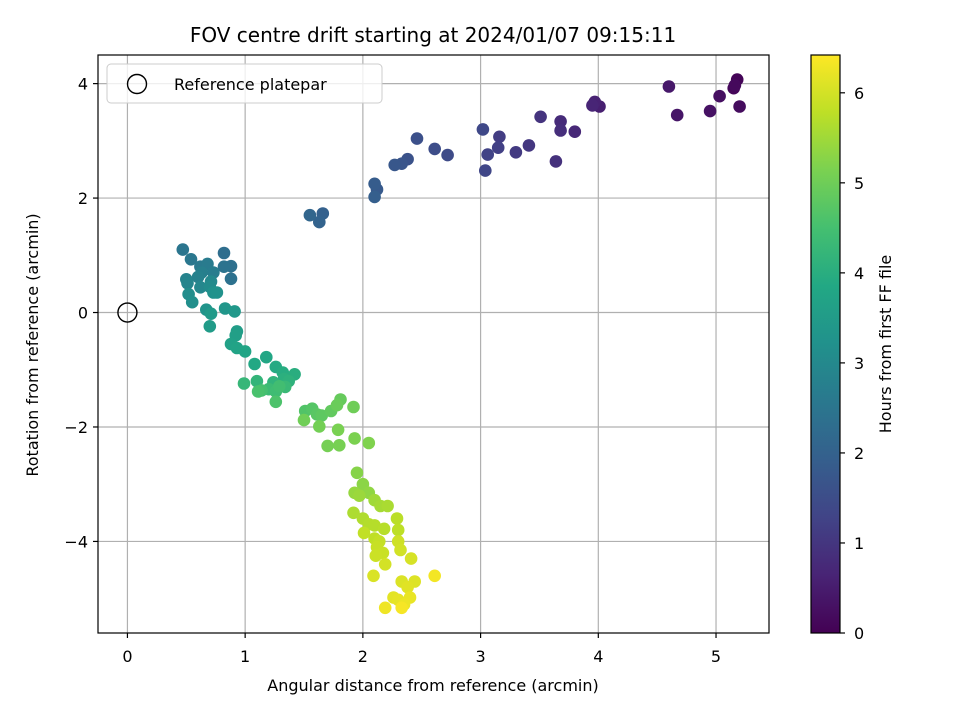 The width and height of the screenshot is (960, 720). What do you see at coordinates (245, 656) in the screenshot?
I see `x-tick-label: 1` at bounding box center [245, 656].